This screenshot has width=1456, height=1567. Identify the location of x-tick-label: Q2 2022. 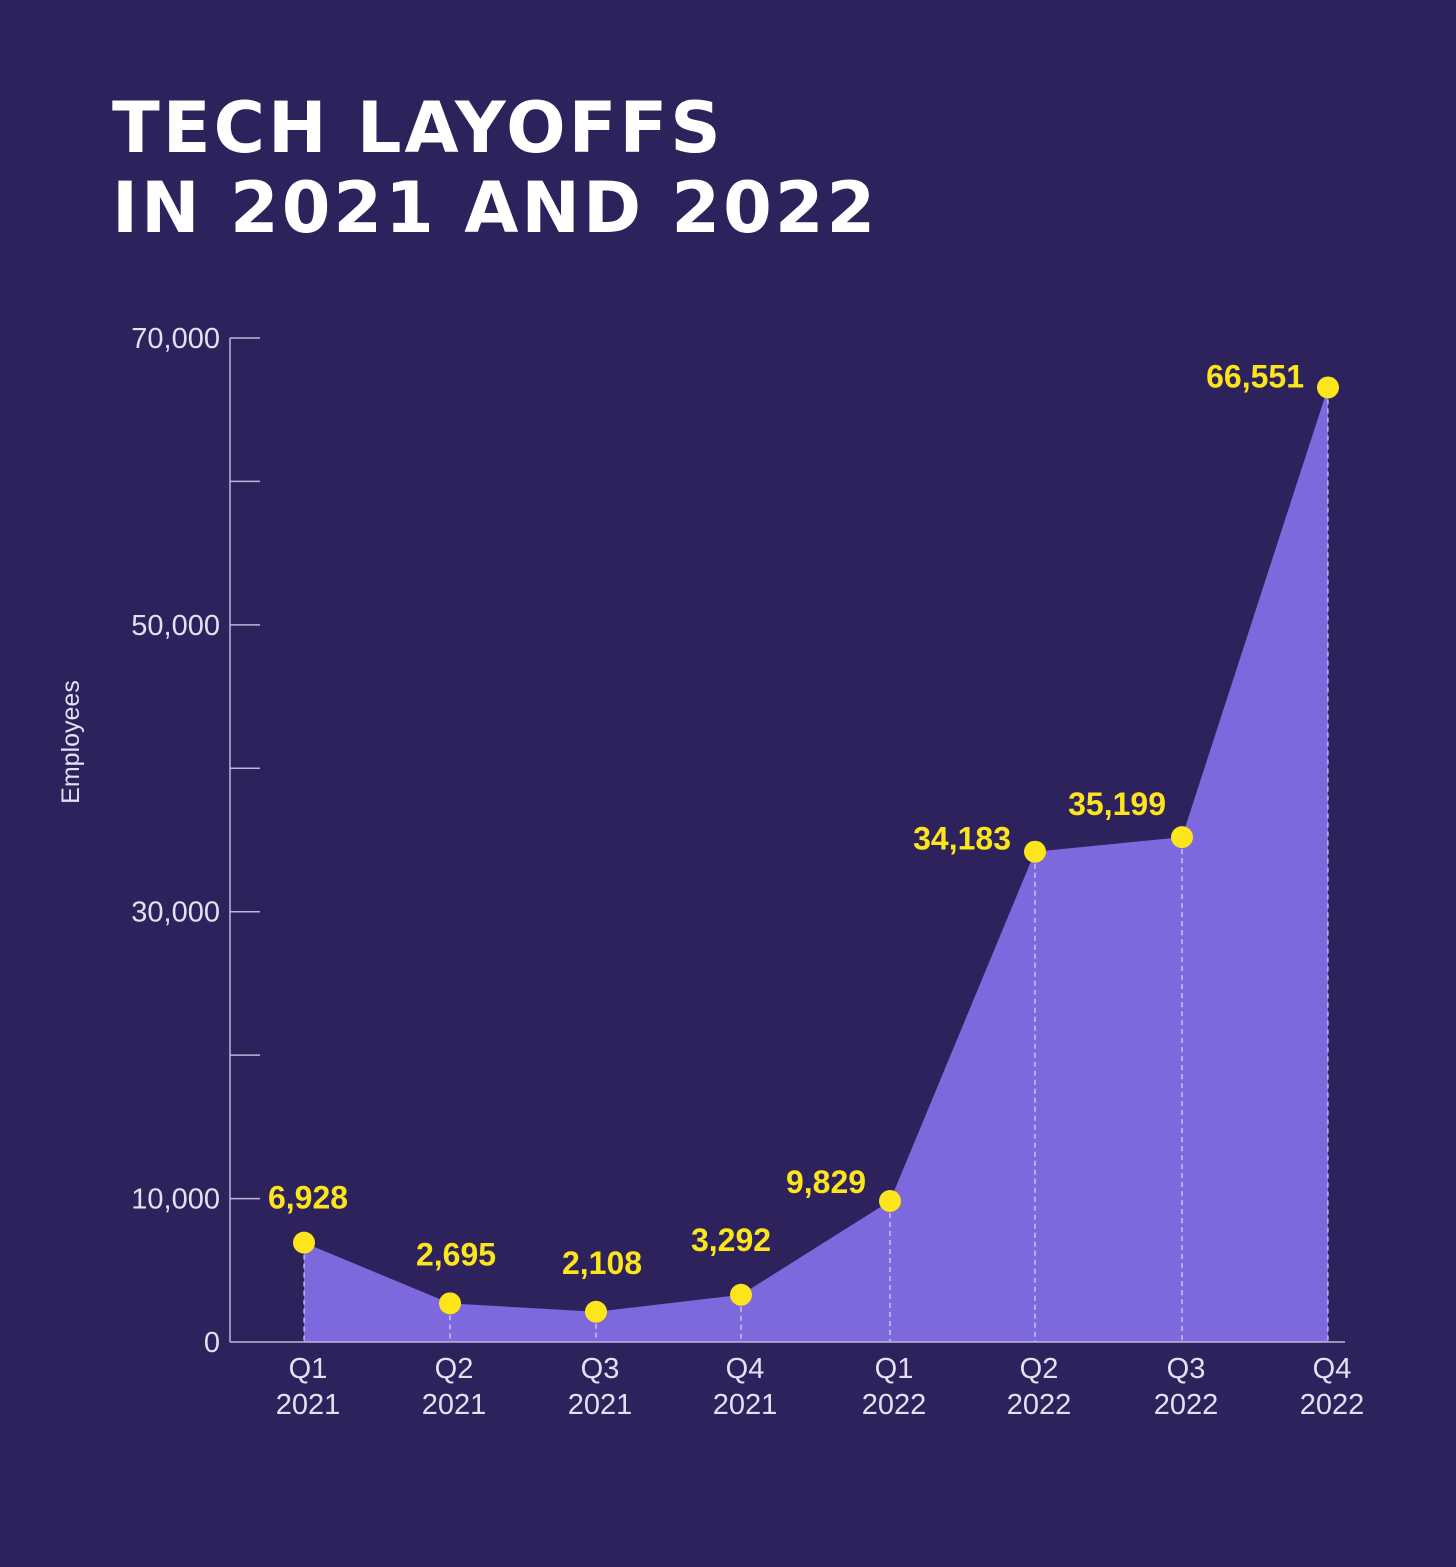
(1039, 1387).